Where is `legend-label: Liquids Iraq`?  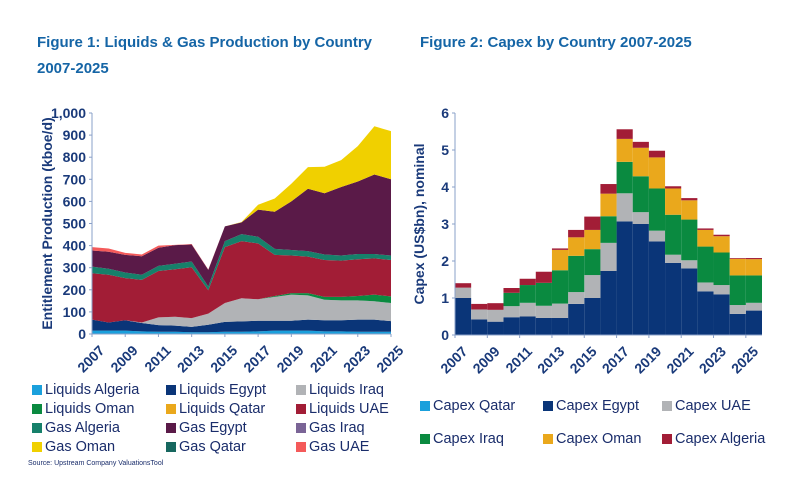 legend-label: Liquids Iraq is located at coordinates (346, 390).